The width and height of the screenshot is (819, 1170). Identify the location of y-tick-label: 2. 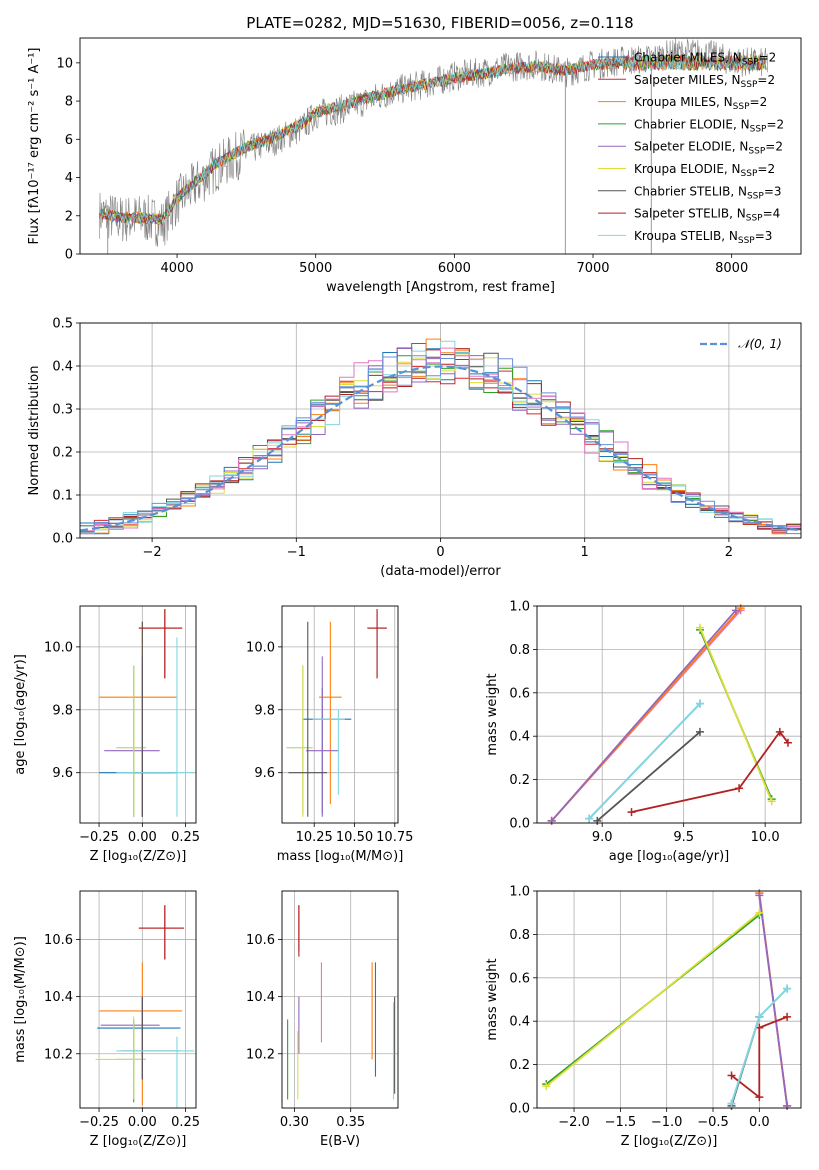
(69, 216).